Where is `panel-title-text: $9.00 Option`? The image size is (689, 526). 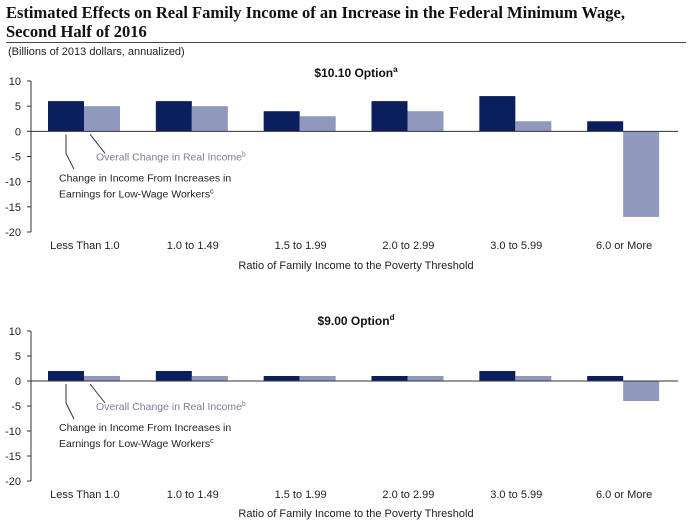
panel-title-text: $9.00 Option is located at coordinates (354, 321).